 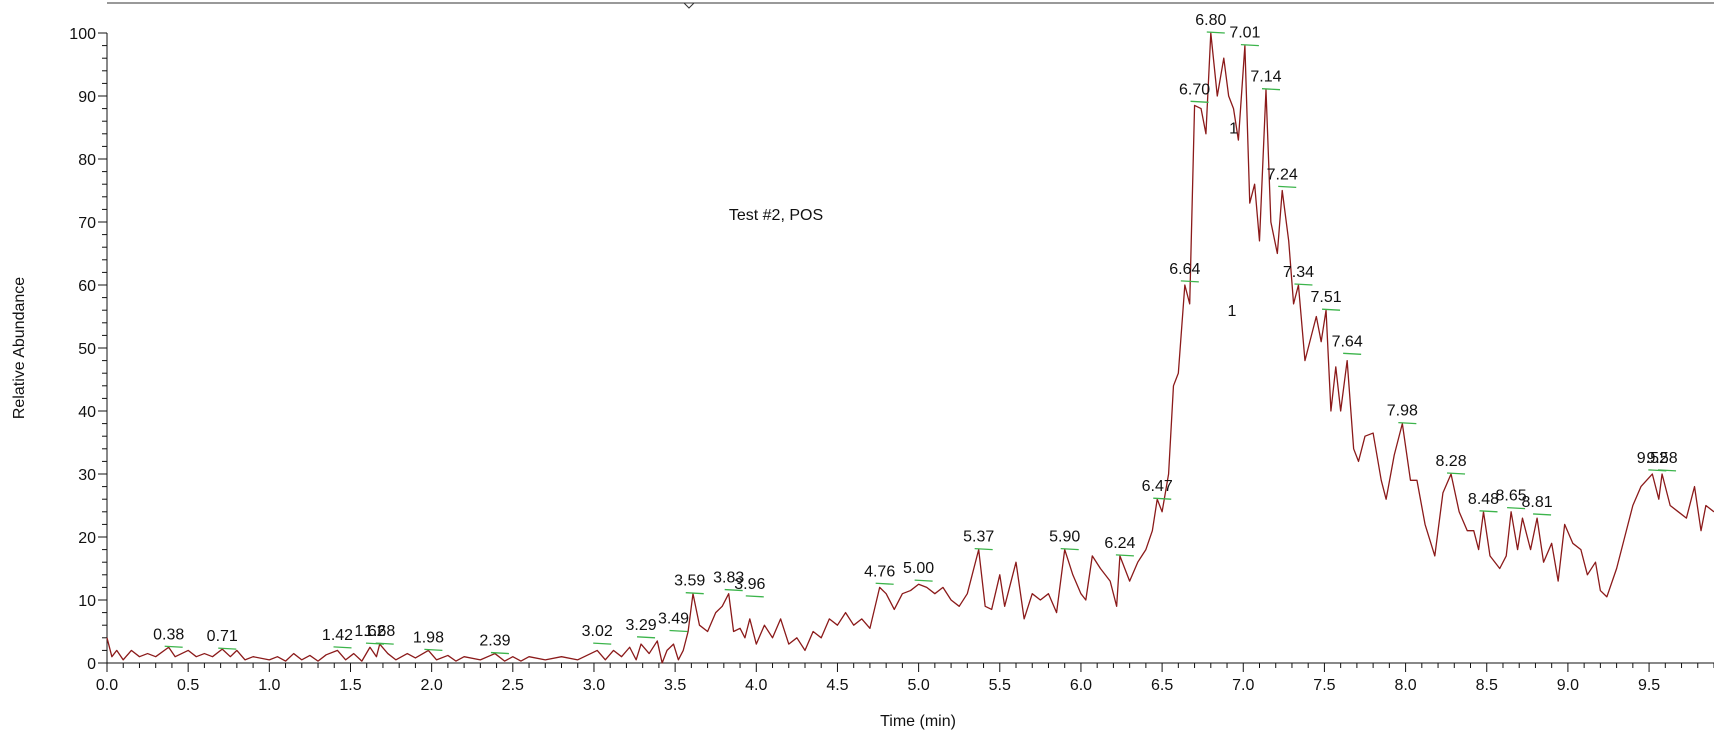 I want to click on x-tick-label: 3.5, so click(x=675, y=685).